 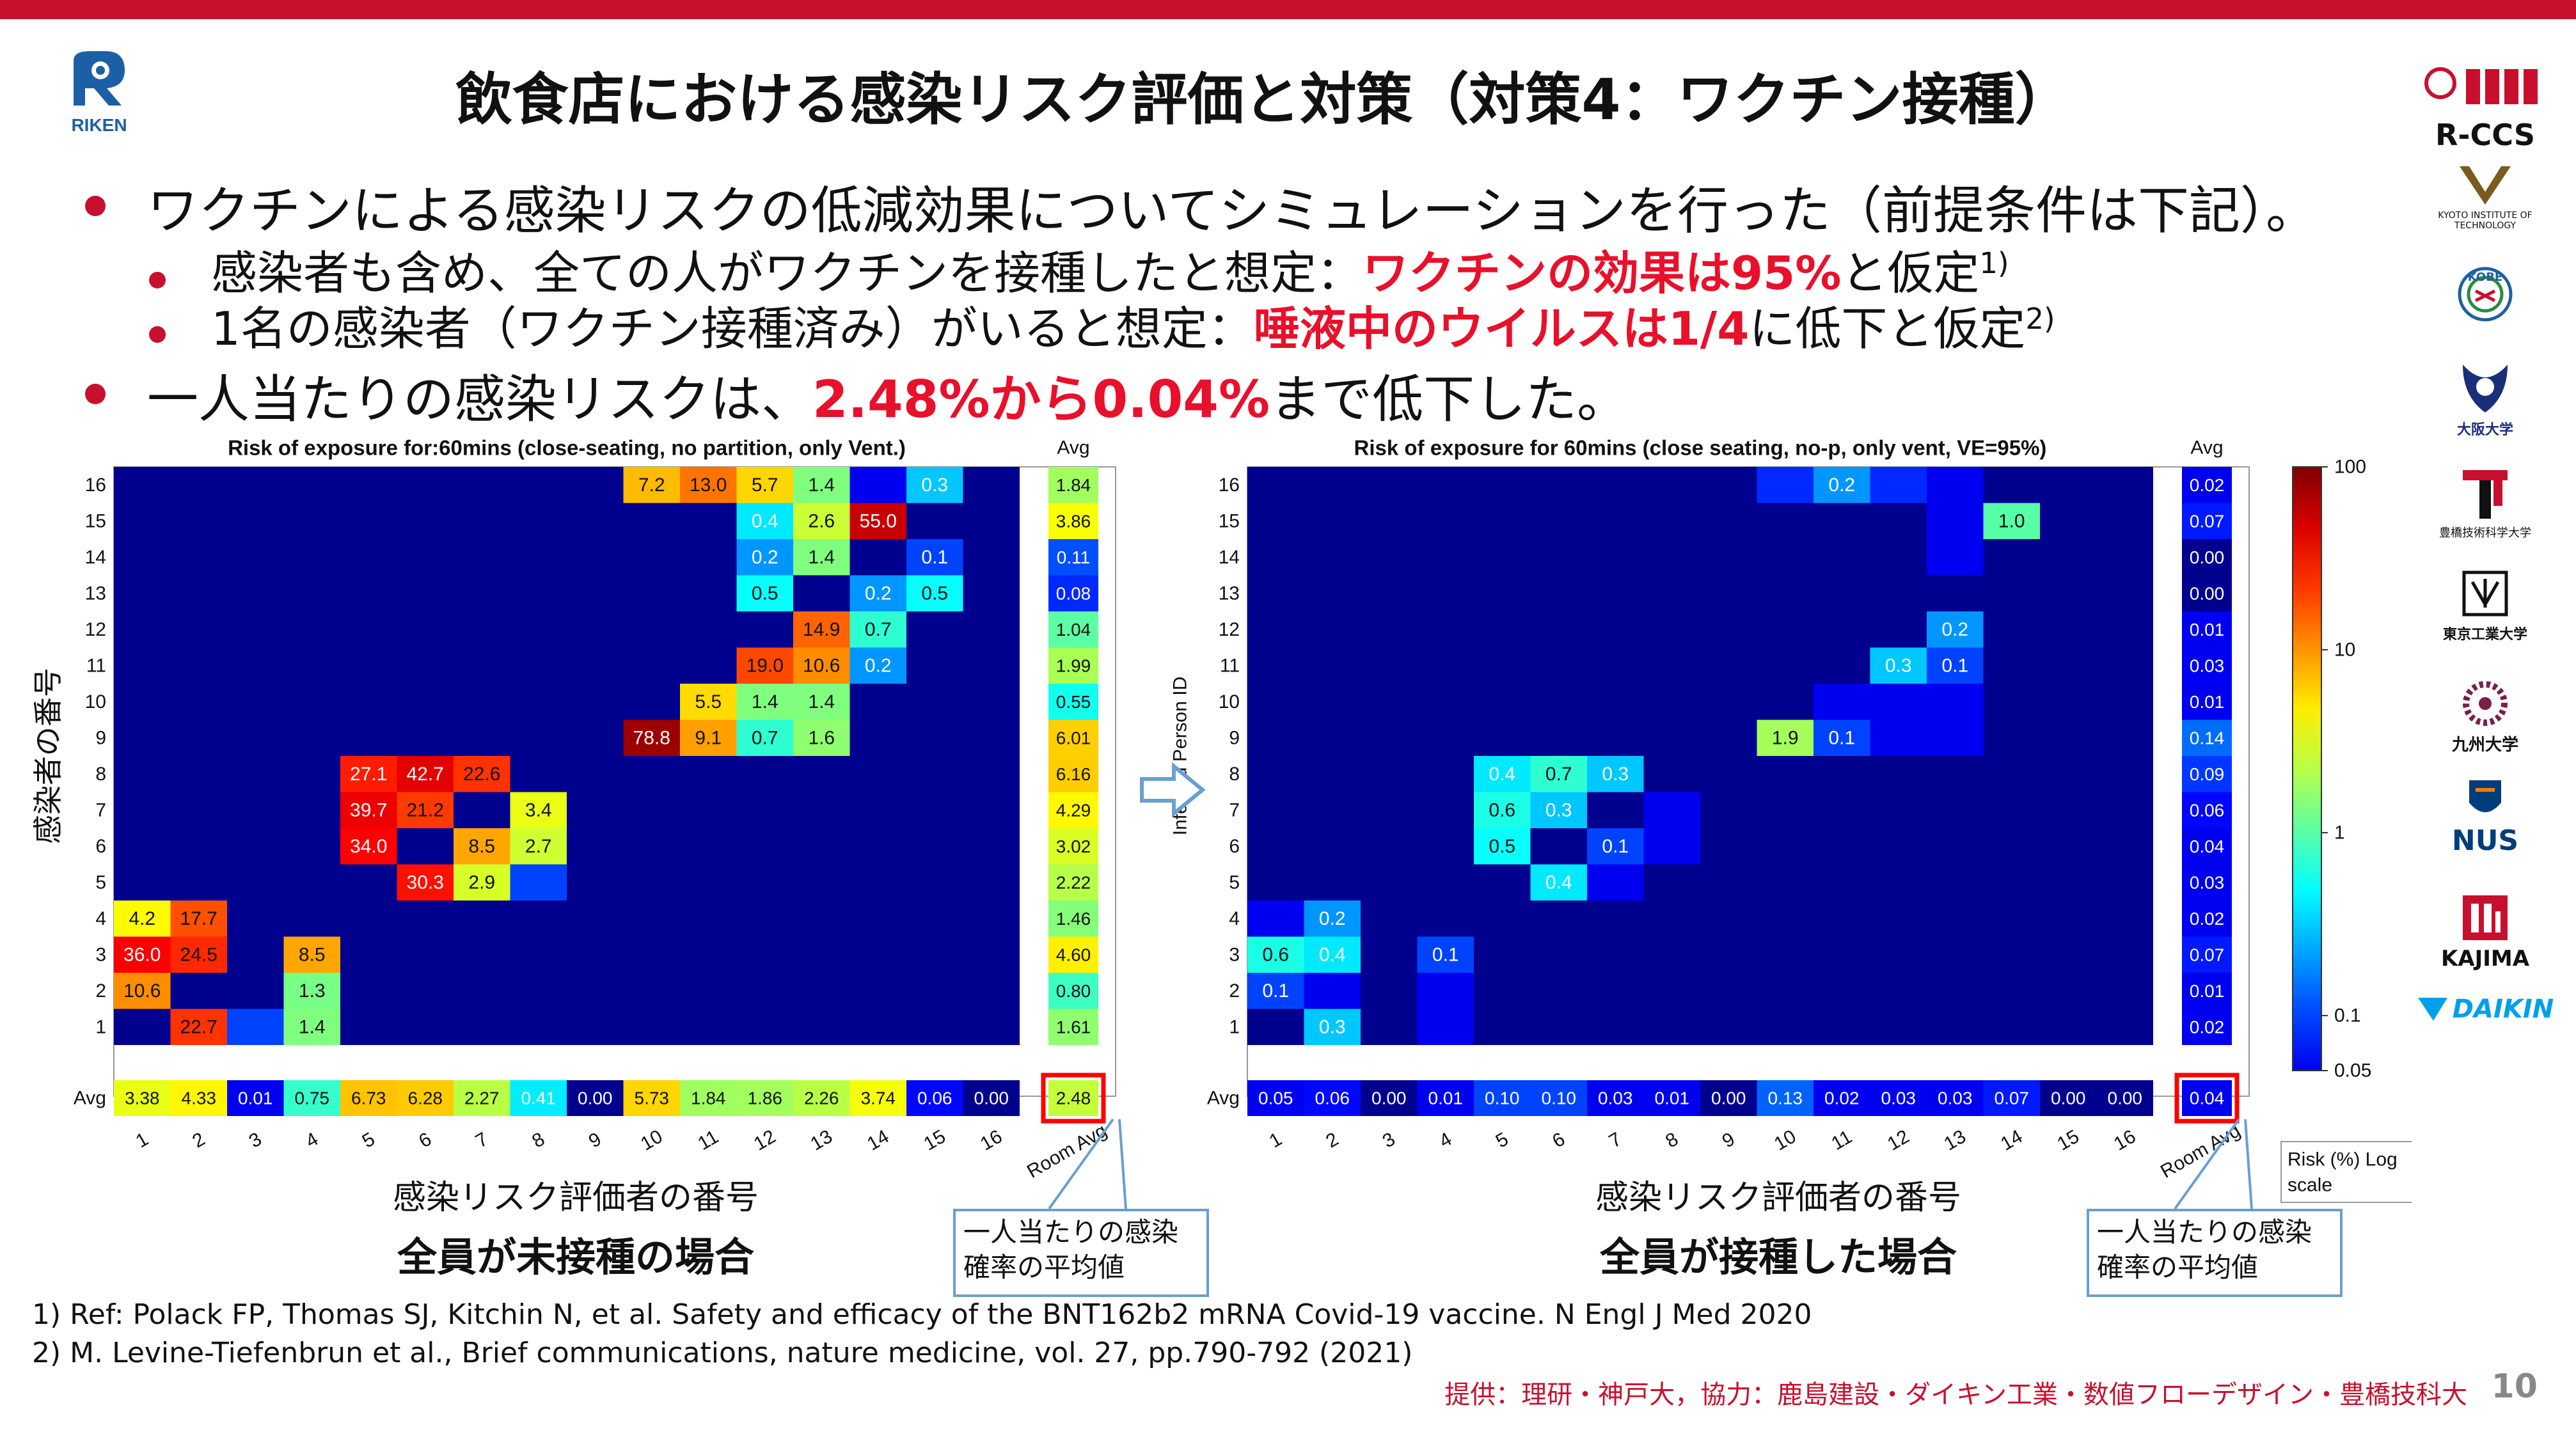 What do you see at coordinates (1229, 520) in the screenshot?
I see `y-tick-label: 15` at bounding box center [1229, 520].